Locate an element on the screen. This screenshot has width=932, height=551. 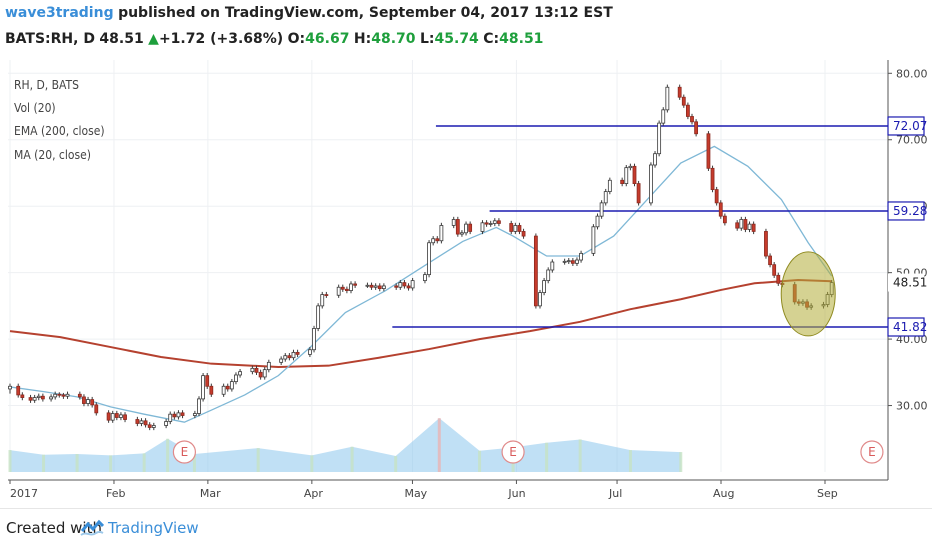
x-tick-label: 2017 is located at coordinates (24, 493).